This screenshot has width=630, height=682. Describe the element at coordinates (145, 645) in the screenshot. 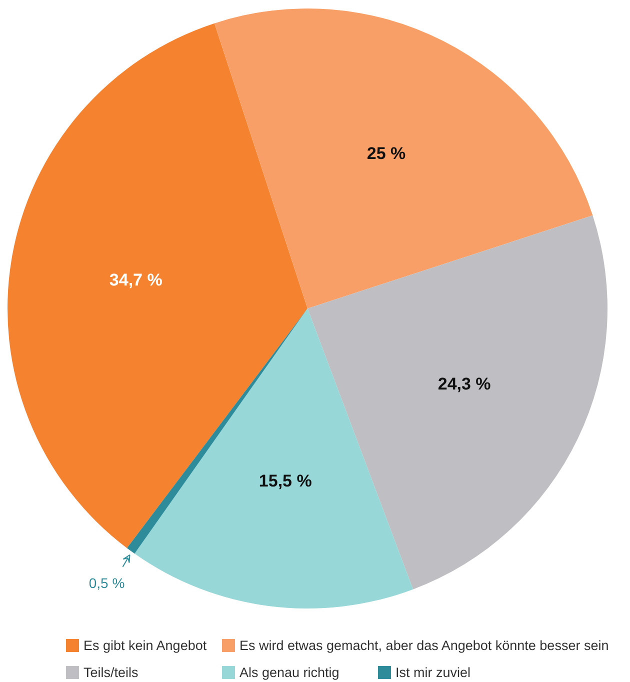

I see `legend-label: Es gibt kein Angebot` at that location.